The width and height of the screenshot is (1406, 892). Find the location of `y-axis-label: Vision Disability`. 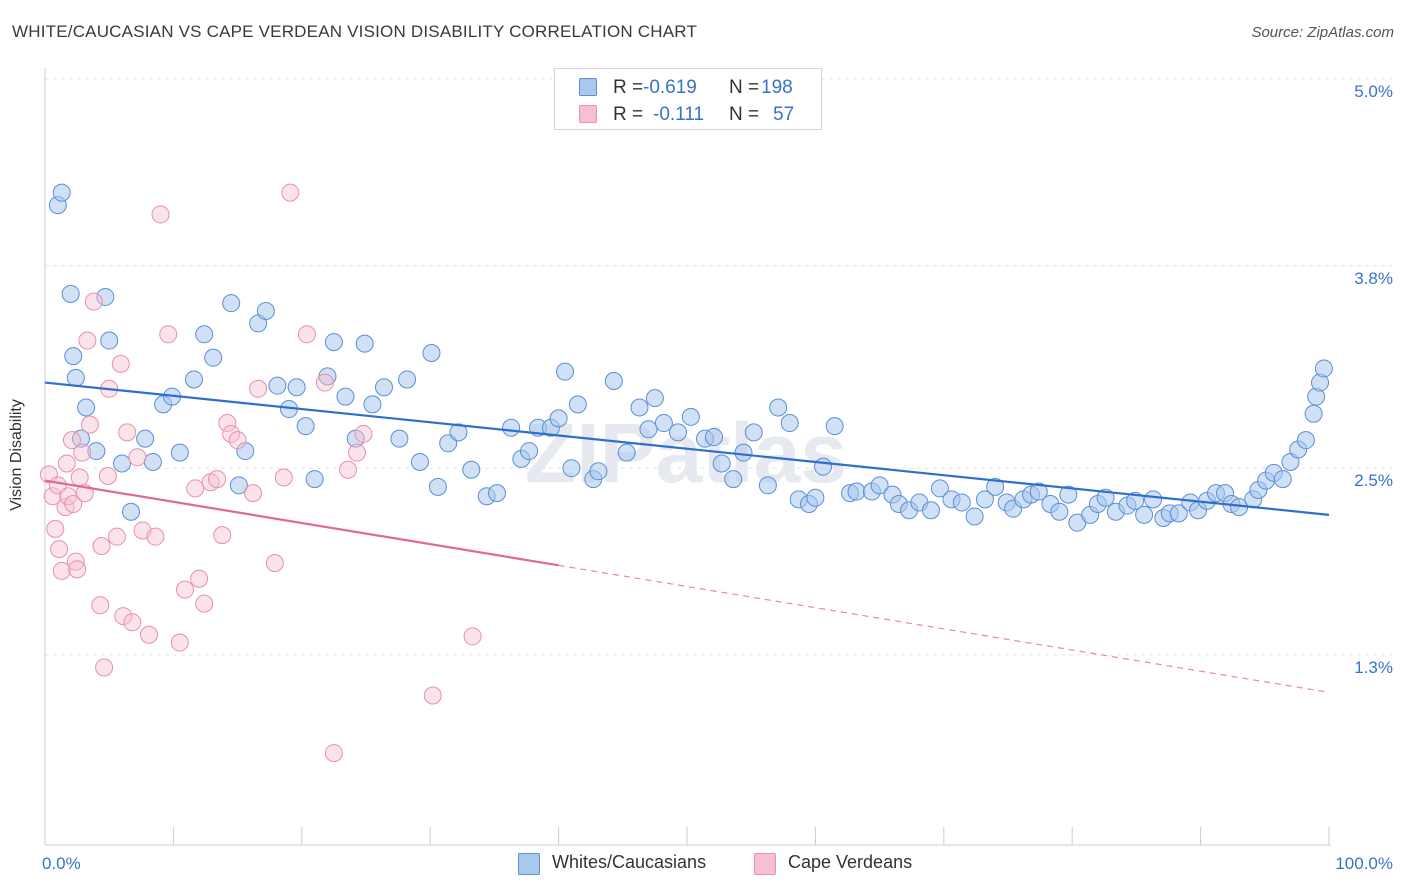

y-axis-label: Vision Disability is located at coordinates (16, 455).